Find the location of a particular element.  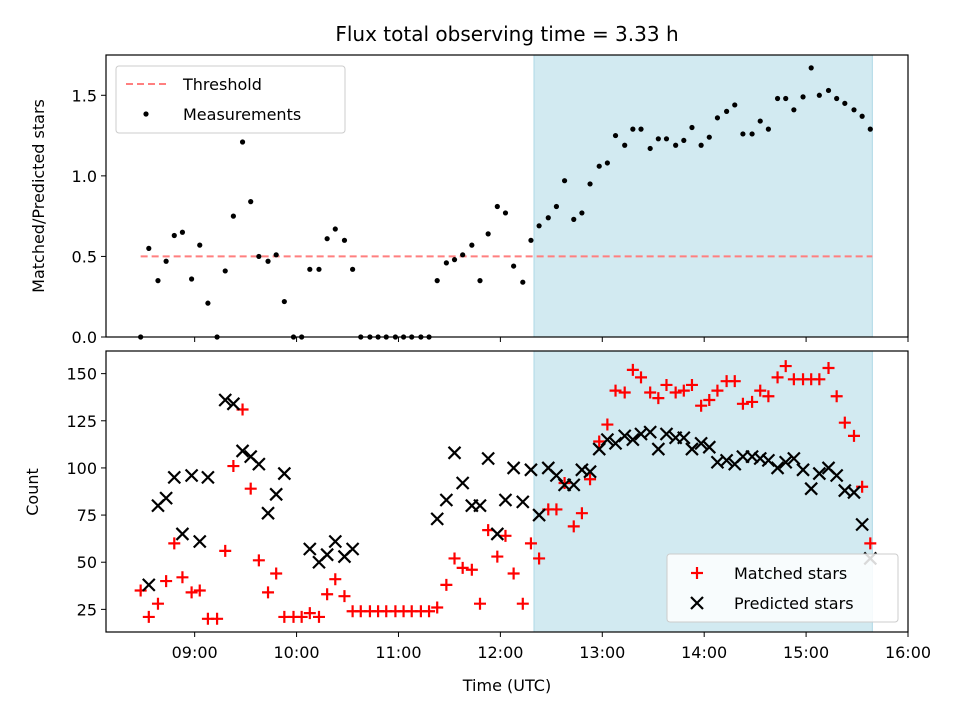

legend-predicted-swatch is located at coordinates (697, 603).